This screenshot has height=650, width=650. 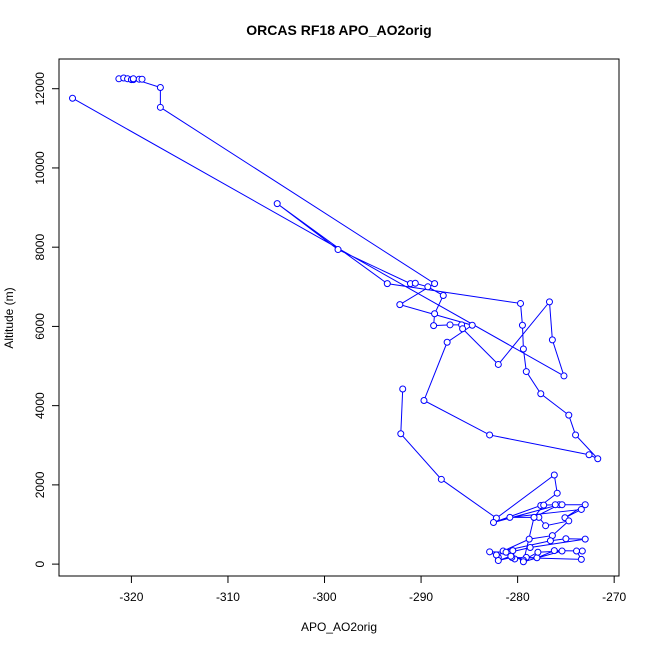 I want to click on data-series, so click(x=493, y=475).